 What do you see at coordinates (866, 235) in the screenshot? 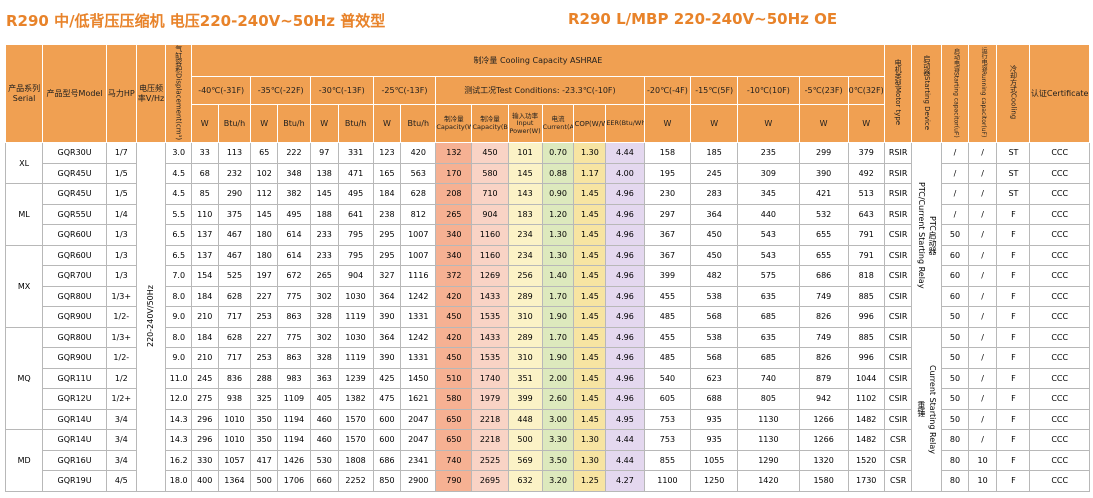
I see `cell-w-0: 791` at bounding box center [866, 235].